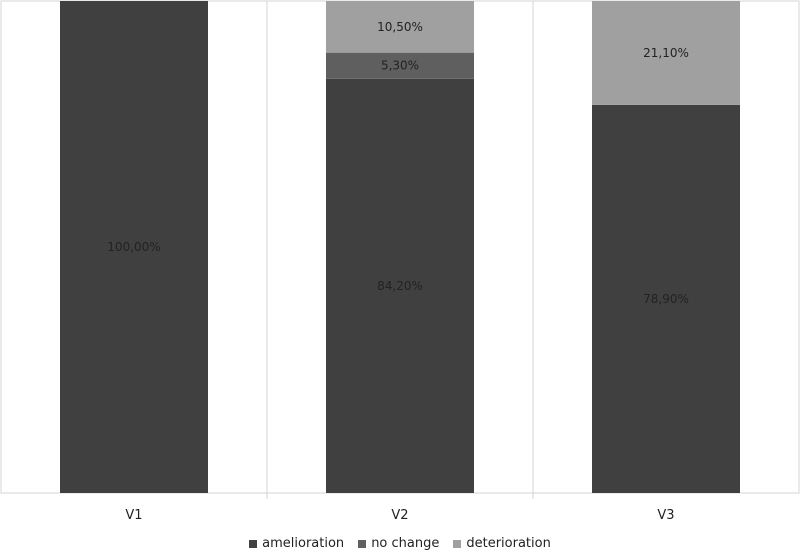 This screenshot has width=800, height=555. What do you see at coordinates (665, 515) in the screenshot?
I see `x-tick-label: V3` at bounding box center [665, 515].